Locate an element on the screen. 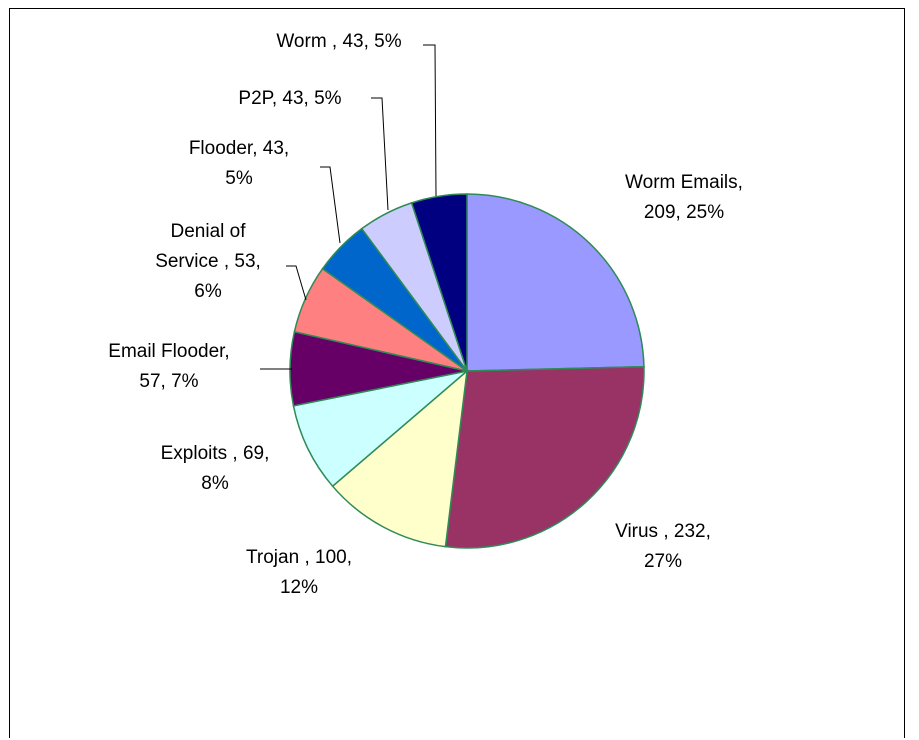  data-label: Virus , 232, 27% is located at coordinates (663, 546).